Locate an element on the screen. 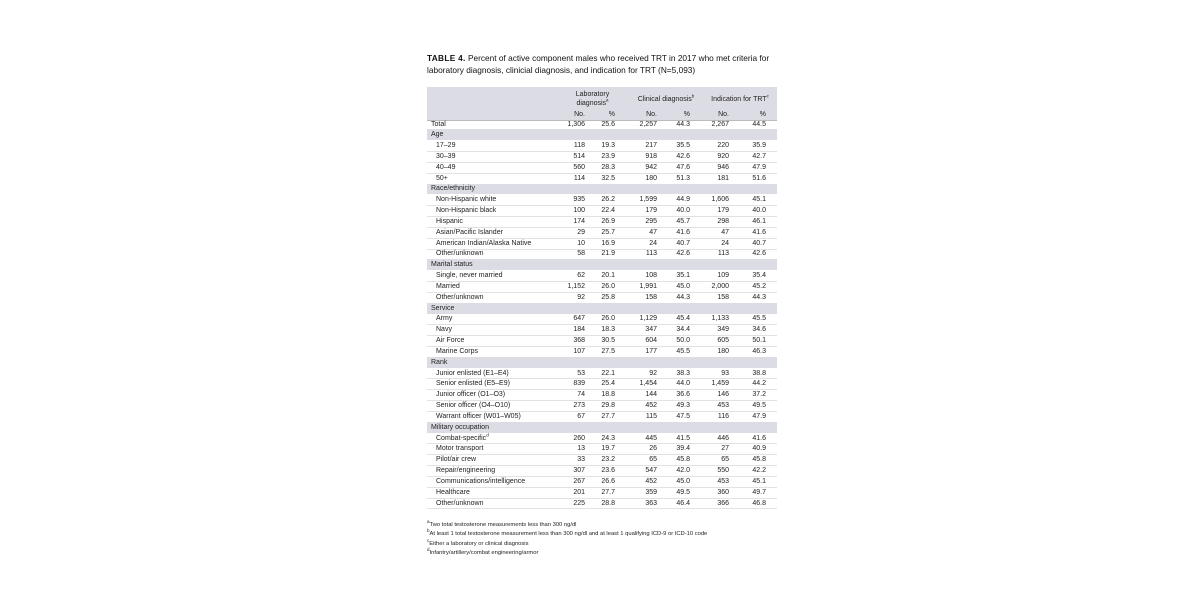  group-header: Indication for TRTc is located at coordinates (740, 98).